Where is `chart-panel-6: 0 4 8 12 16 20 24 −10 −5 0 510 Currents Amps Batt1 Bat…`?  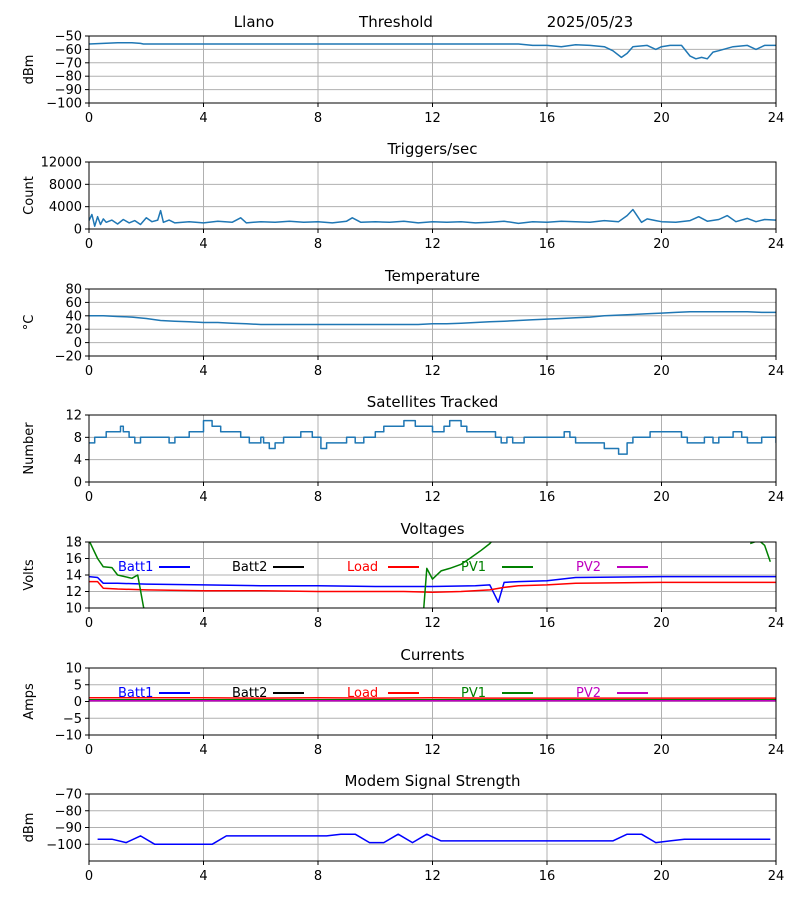 chart-panel-6: 0 4 8 12 16 20 24 −10 −5 0 510 Currents Amps Batt1 Bat… is located at coordinates (403, 702).